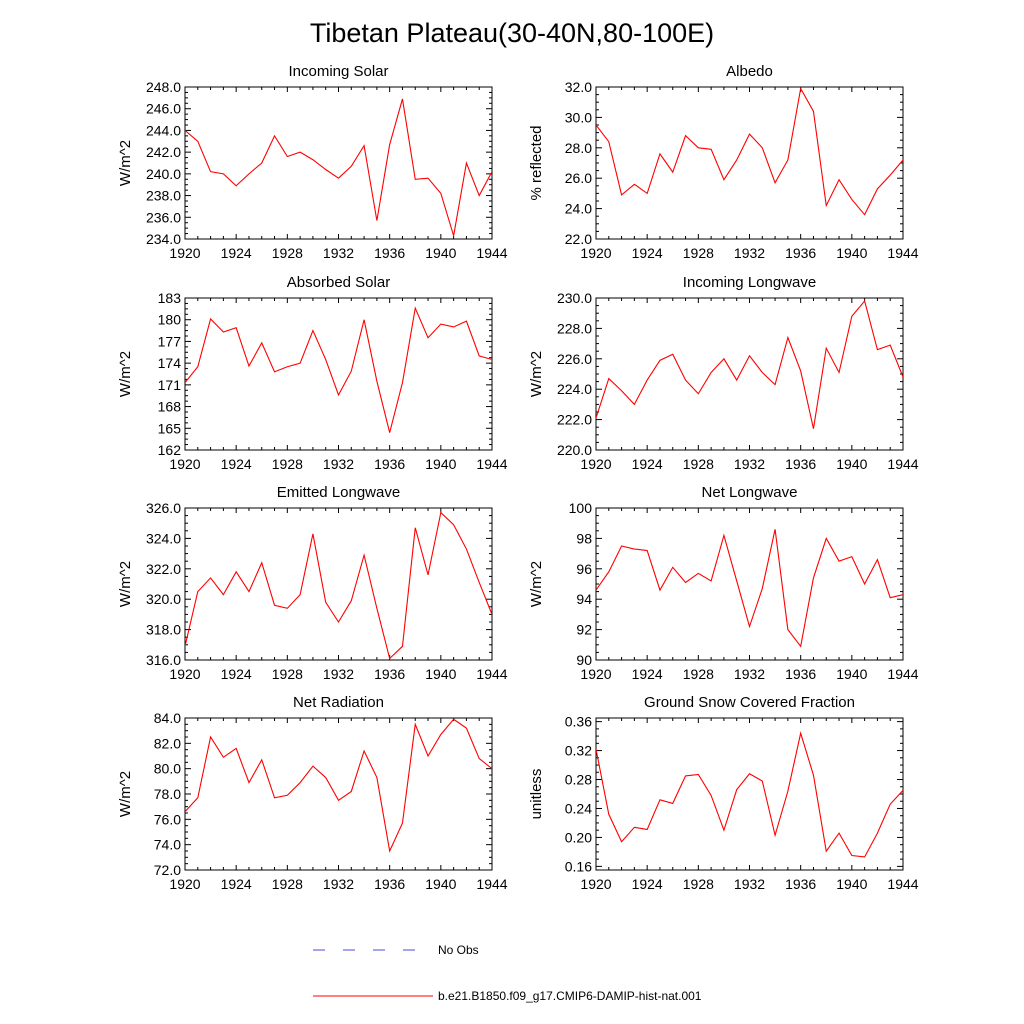  Describe the element at coordinates (574, 450) in the screenshot. I see `y-tick-label: 220.0` at that location.